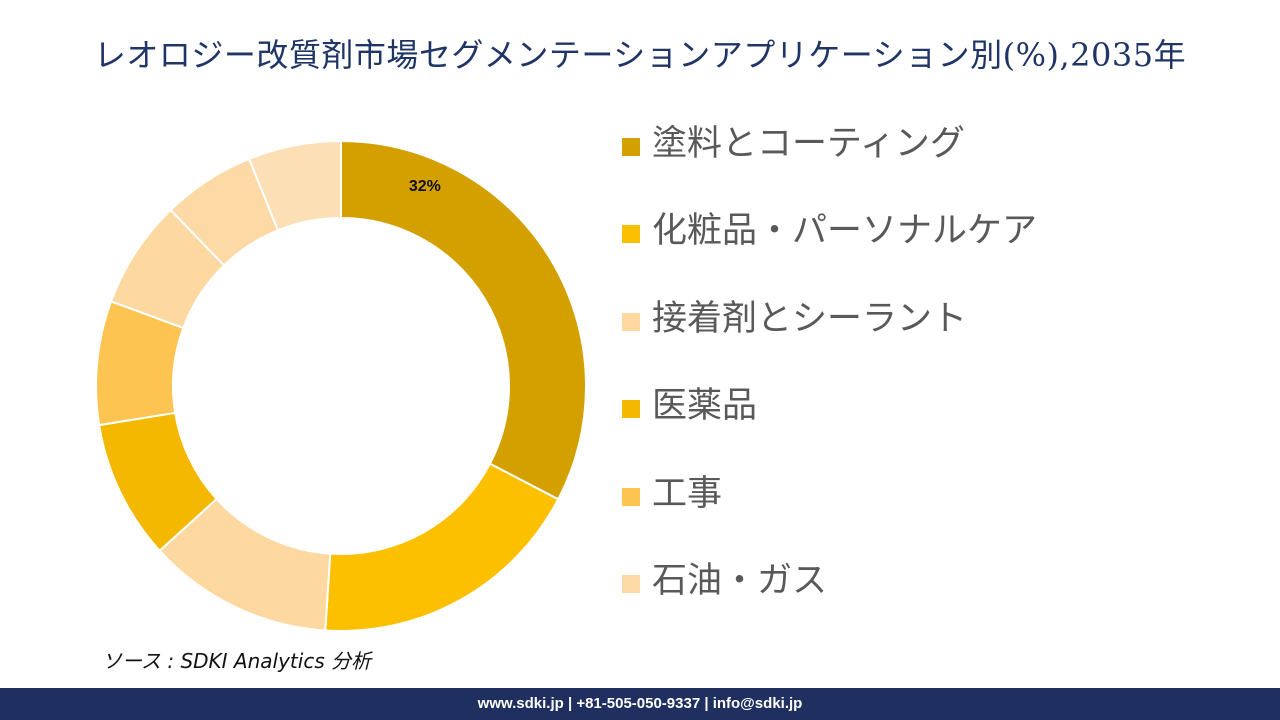 The height and width of the screenshot is (720, 1280). What do you see at coordinates (687, 493) in the screenshot?
I see `legend-label: 工事` at bounding box center [687, 493].